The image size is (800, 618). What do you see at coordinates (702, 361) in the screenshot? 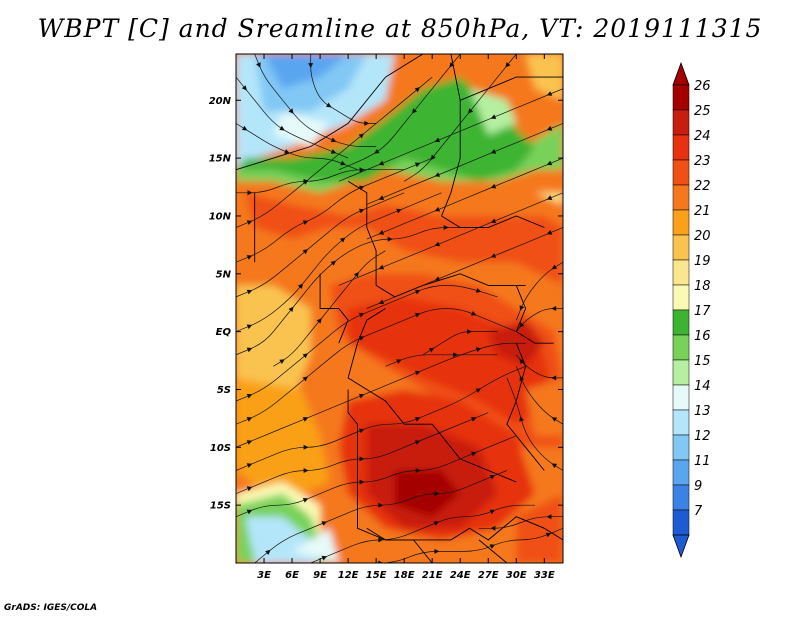
I see `colorbar-label-15: 15` at bounding box center [702, 361].